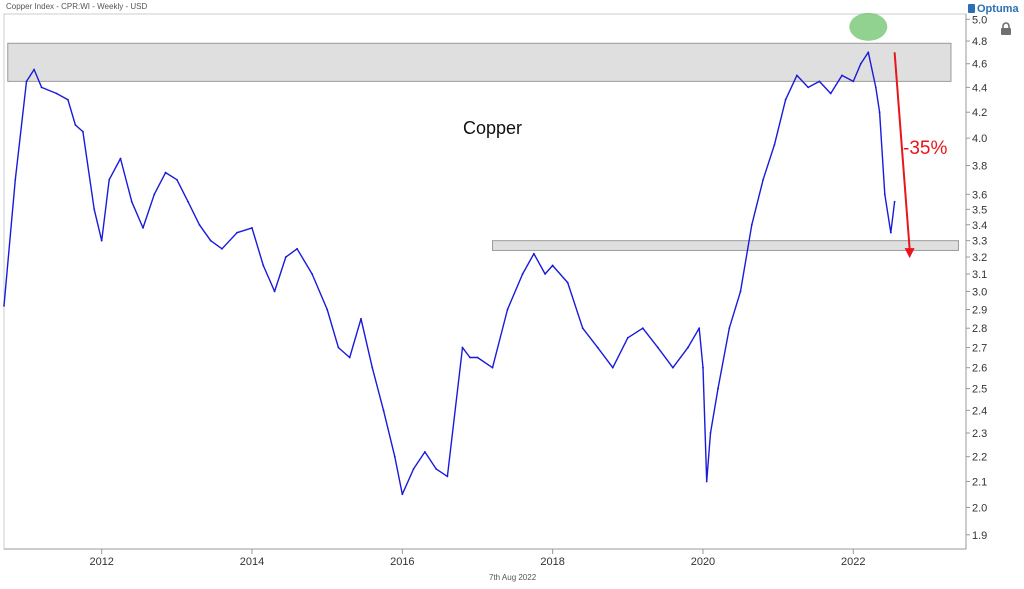 This screenshot has width=1024, height=589. I want to click on brand-name: Optuma, so click(998, 9).